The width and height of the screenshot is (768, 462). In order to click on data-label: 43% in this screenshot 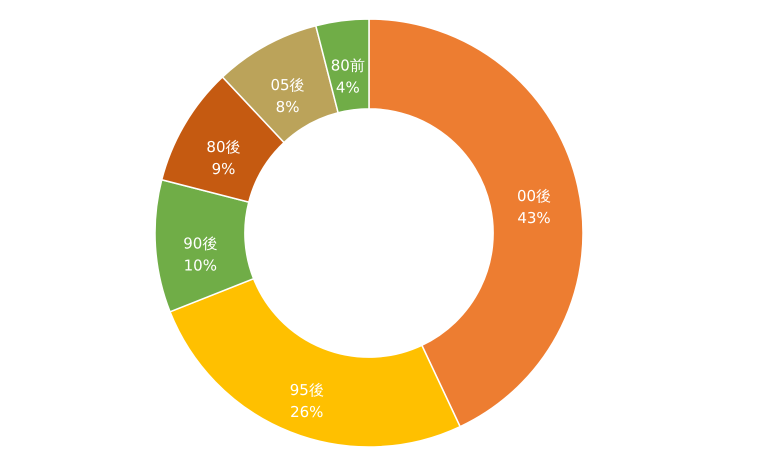, I will do `click(534, 218)`.